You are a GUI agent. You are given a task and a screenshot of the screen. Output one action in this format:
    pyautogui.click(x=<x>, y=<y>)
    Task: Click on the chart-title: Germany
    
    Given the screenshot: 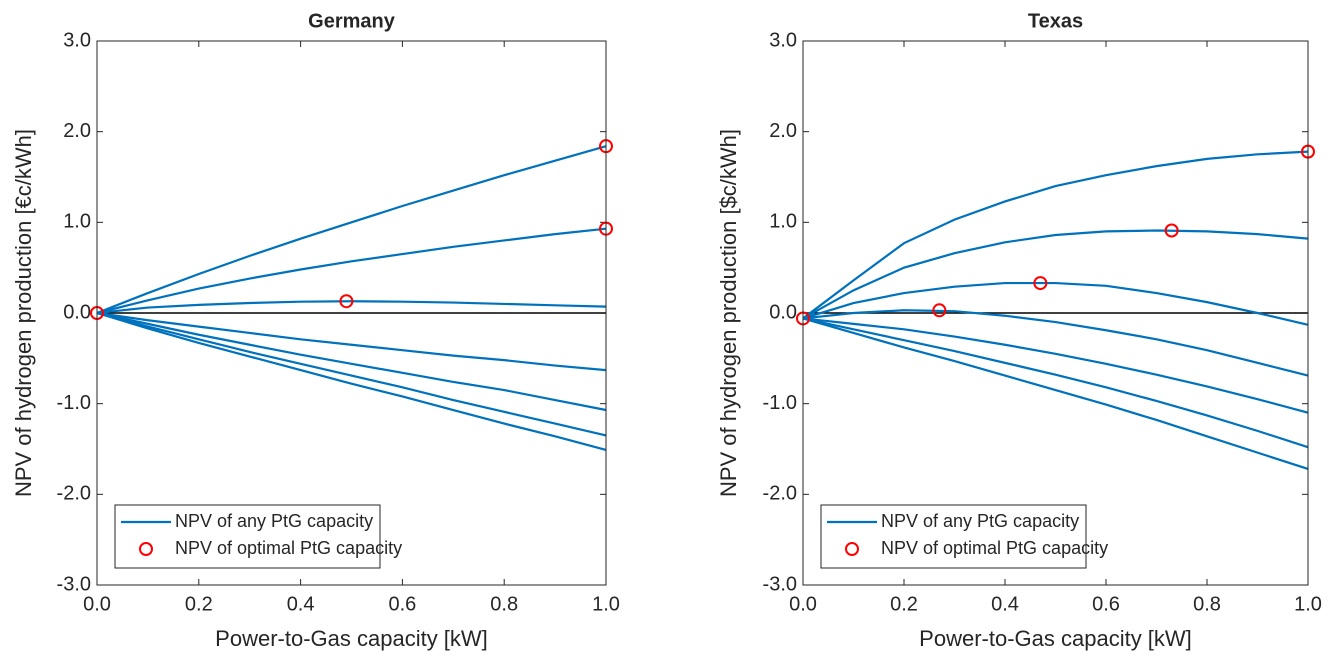 What is the action you would take?
    pyautogui.click(x=352, y=21)
    